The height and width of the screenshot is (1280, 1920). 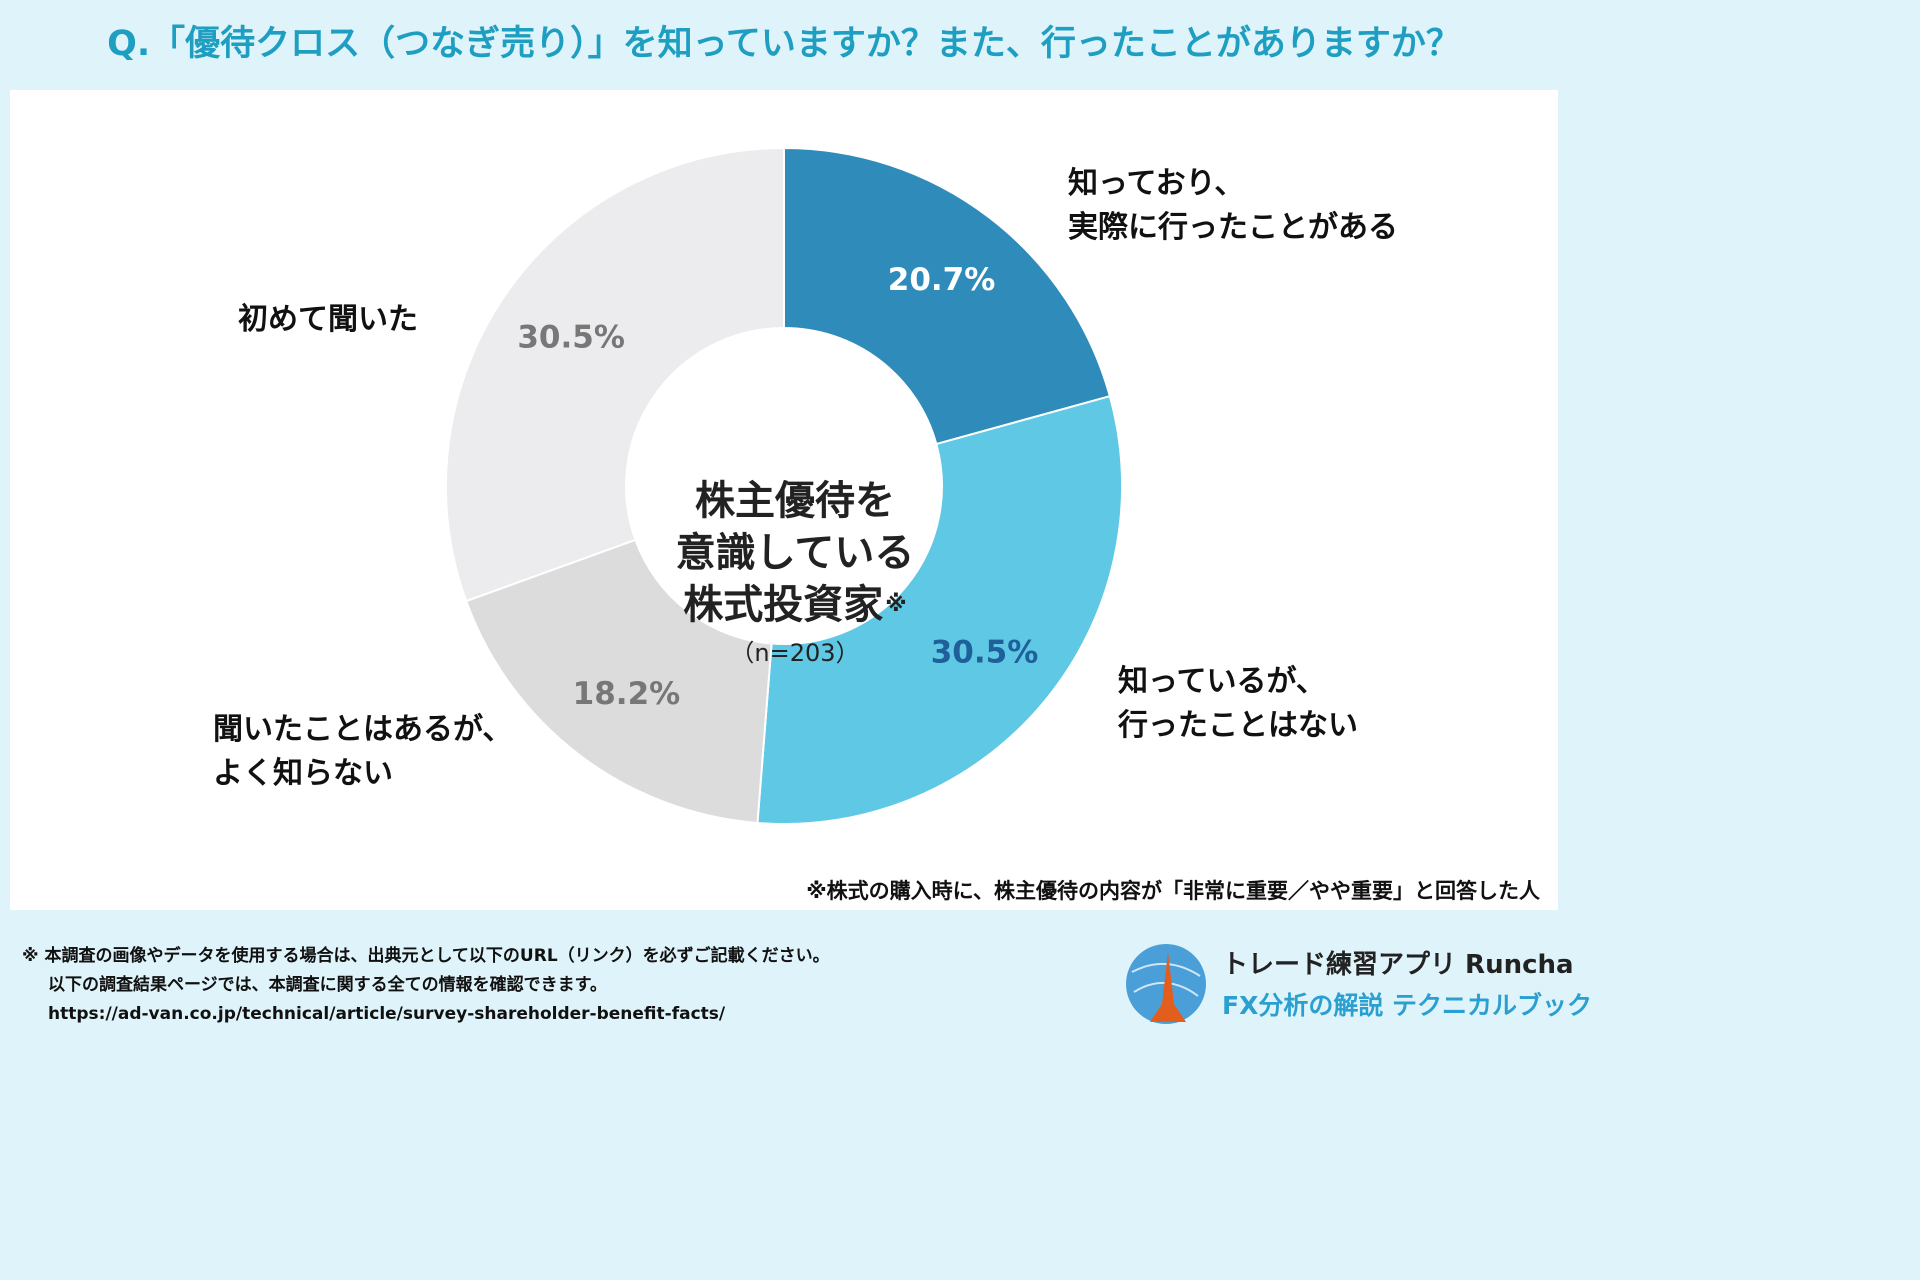 I want to click on donut-center-text: 株主優待を 意識している 株式投資家※ （n=203）, so click(x=795, y=572).